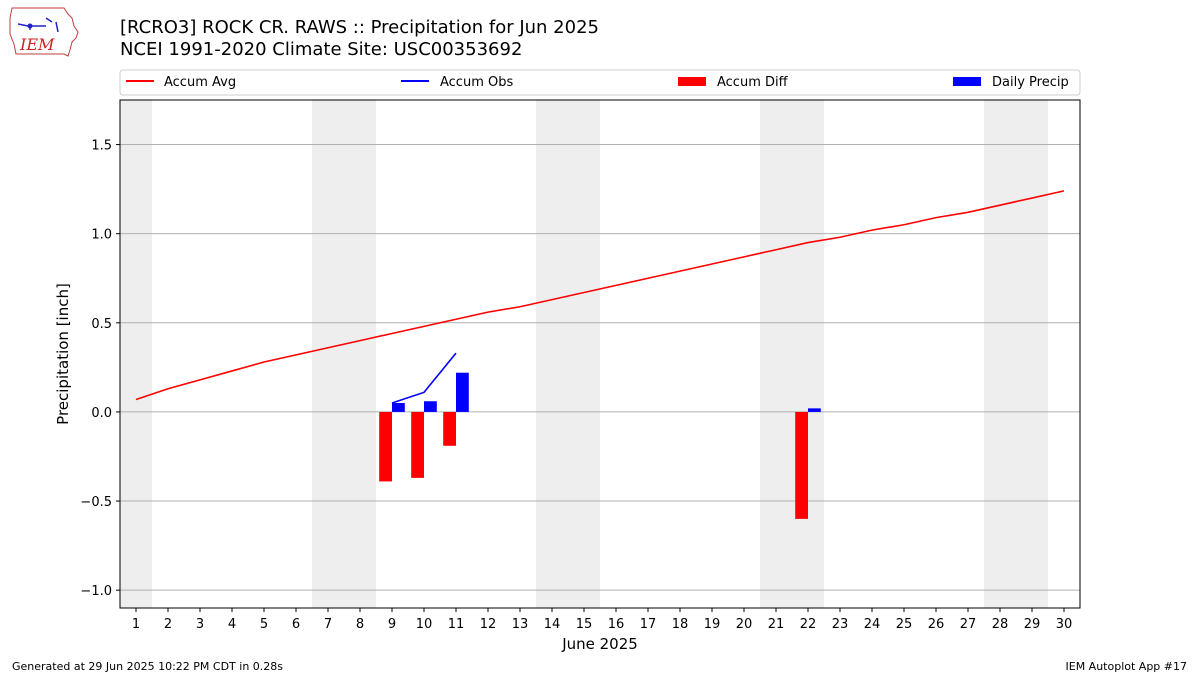  I want to click on legend-box, so click(600, 82).